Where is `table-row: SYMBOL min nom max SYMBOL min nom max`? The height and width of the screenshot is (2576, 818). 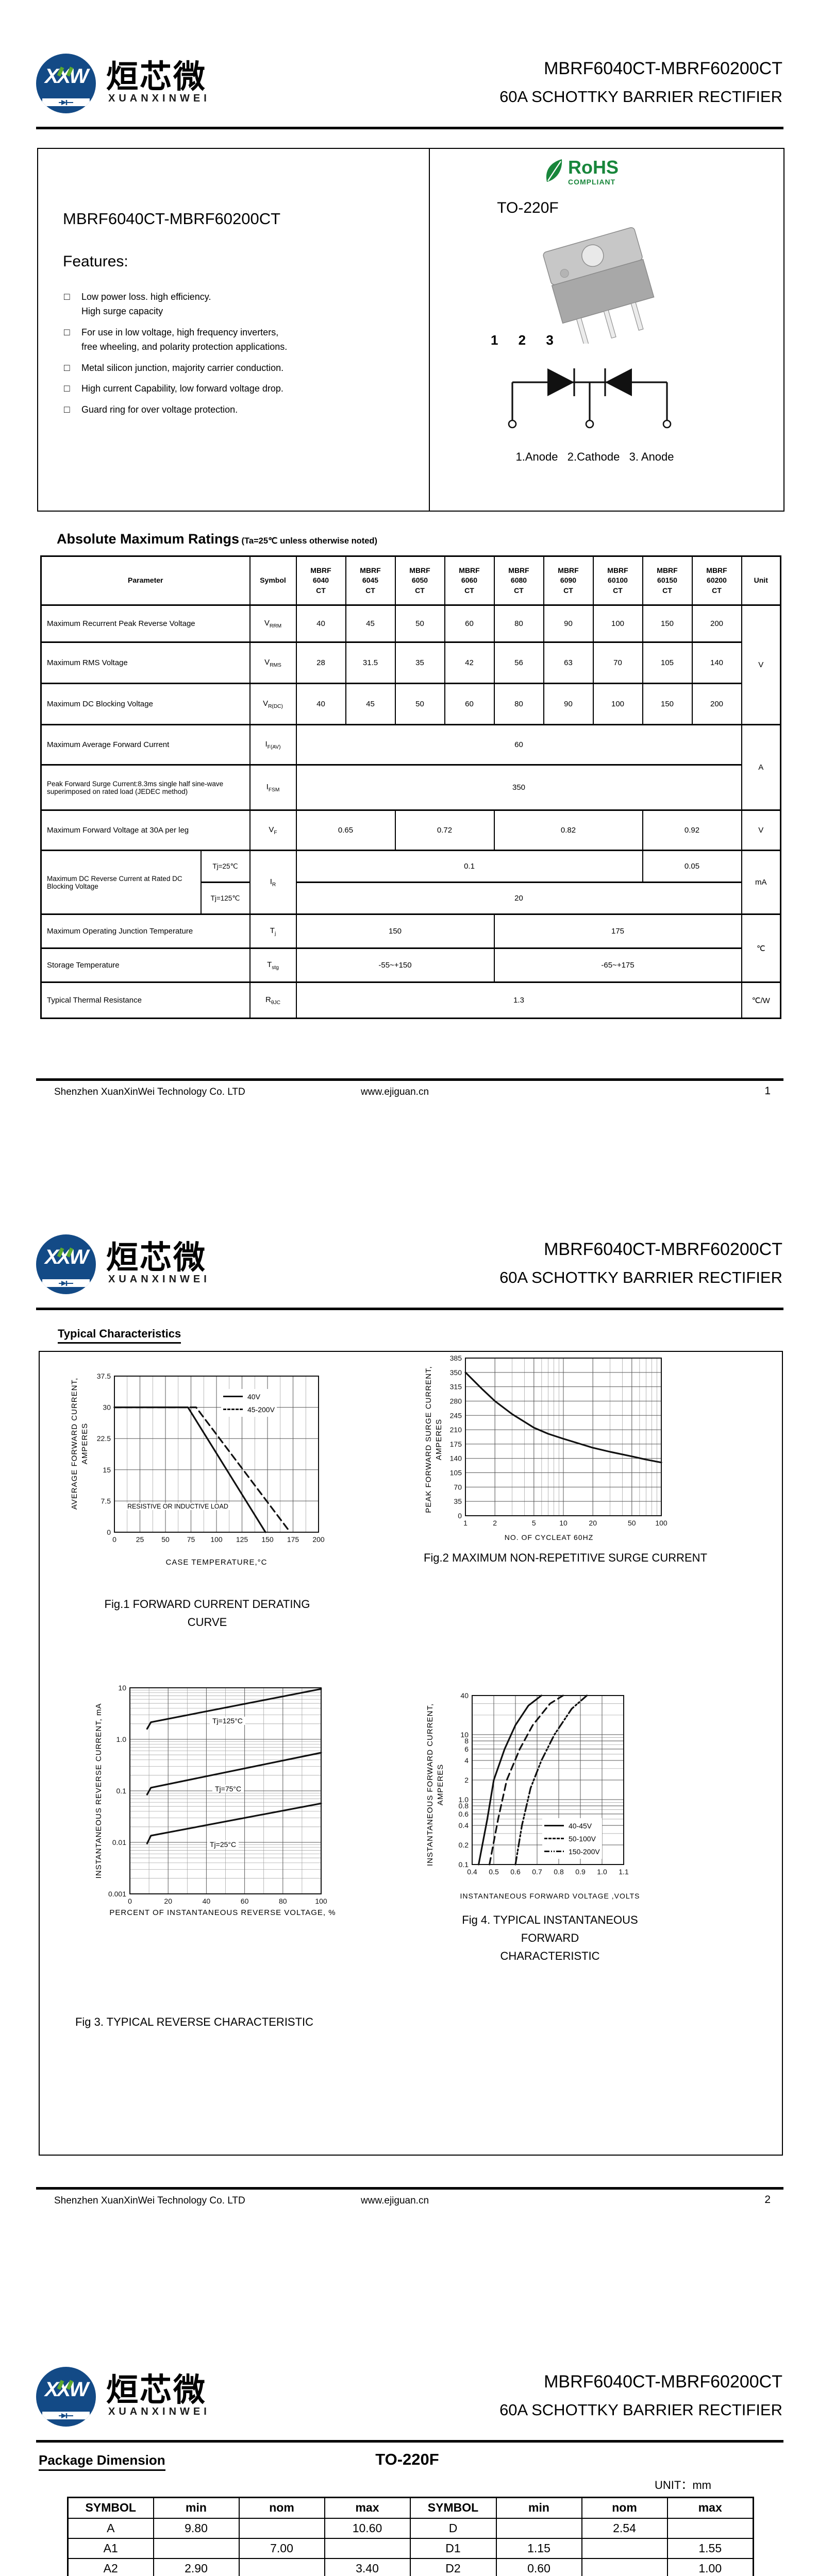
table-row: SYMBOL min nom max SYMBOL min nom max is located at coordinates (410, 2508).